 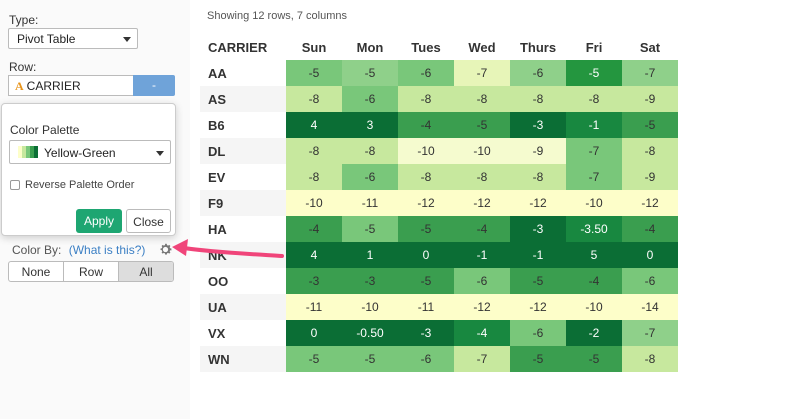 I want to click on value-cell: -3.50, so click(x=594, y=229).